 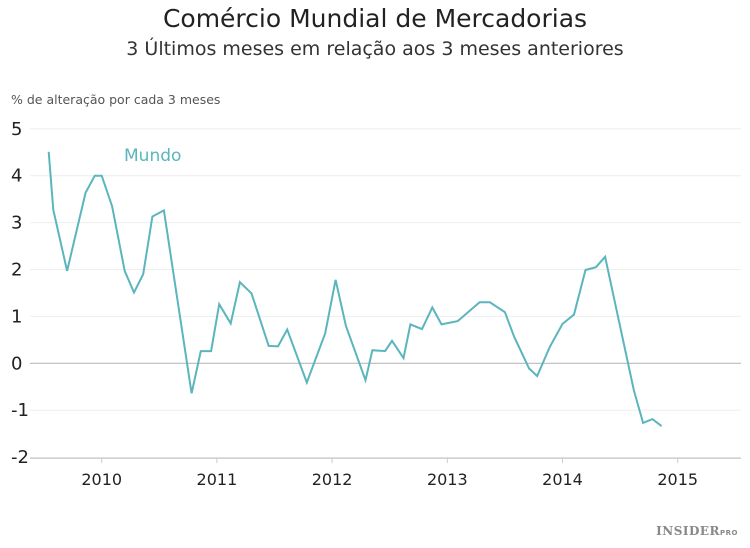 What do you see at coordinates (688, 531) in the screenshot?
I see `brand-name: INSIDER` at bounding box center [688, 531].